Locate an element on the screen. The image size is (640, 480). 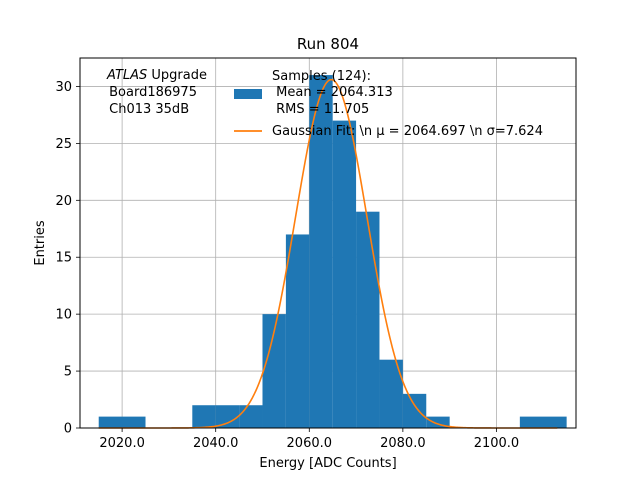
chart-title: Run 804 is located at coordinates (328, 44).